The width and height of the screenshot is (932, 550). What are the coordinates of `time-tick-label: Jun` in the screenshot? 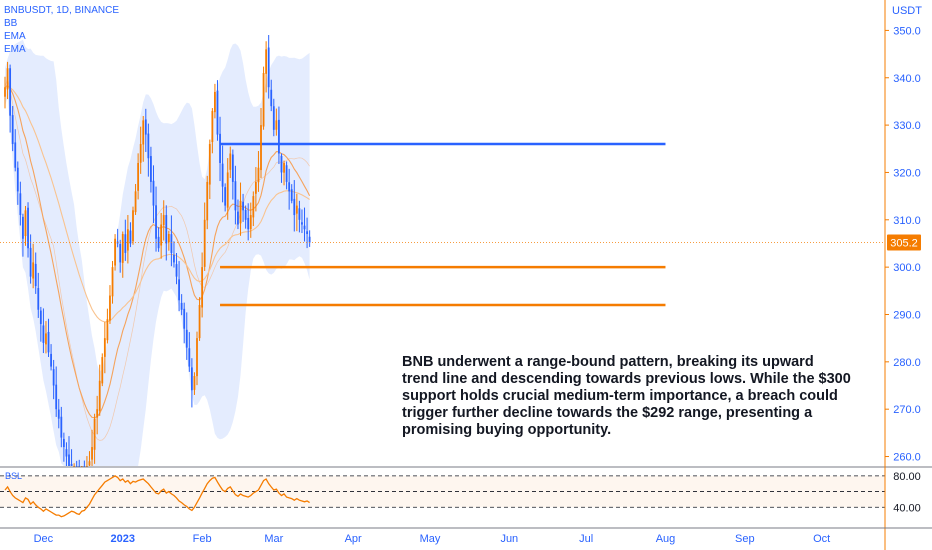 It's located at (509, 539).